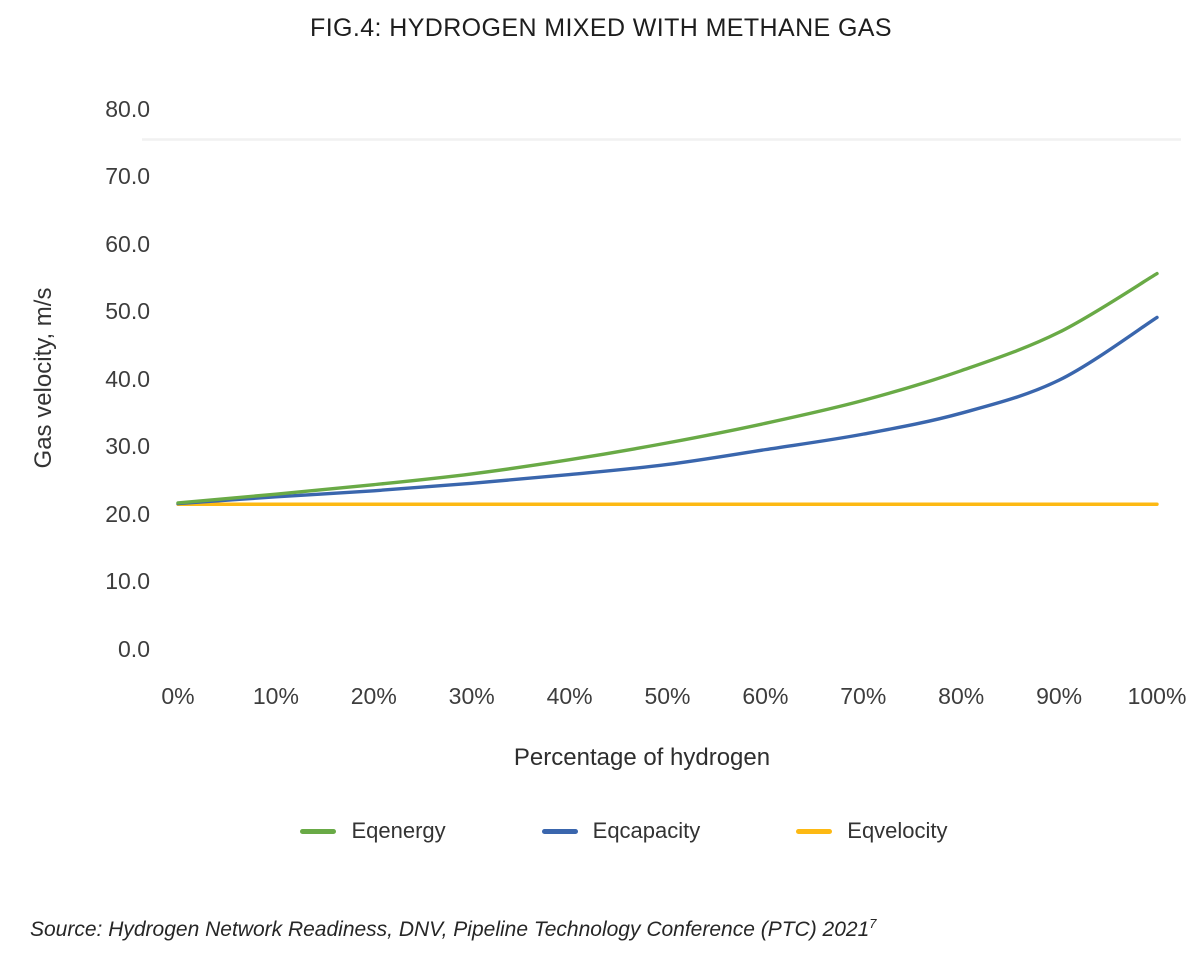 This screenshot has height=971, width=1202. Describe the element at coordinates (127, 311) in the screenshot. I see `y-tick-label: 50.0` at that location.